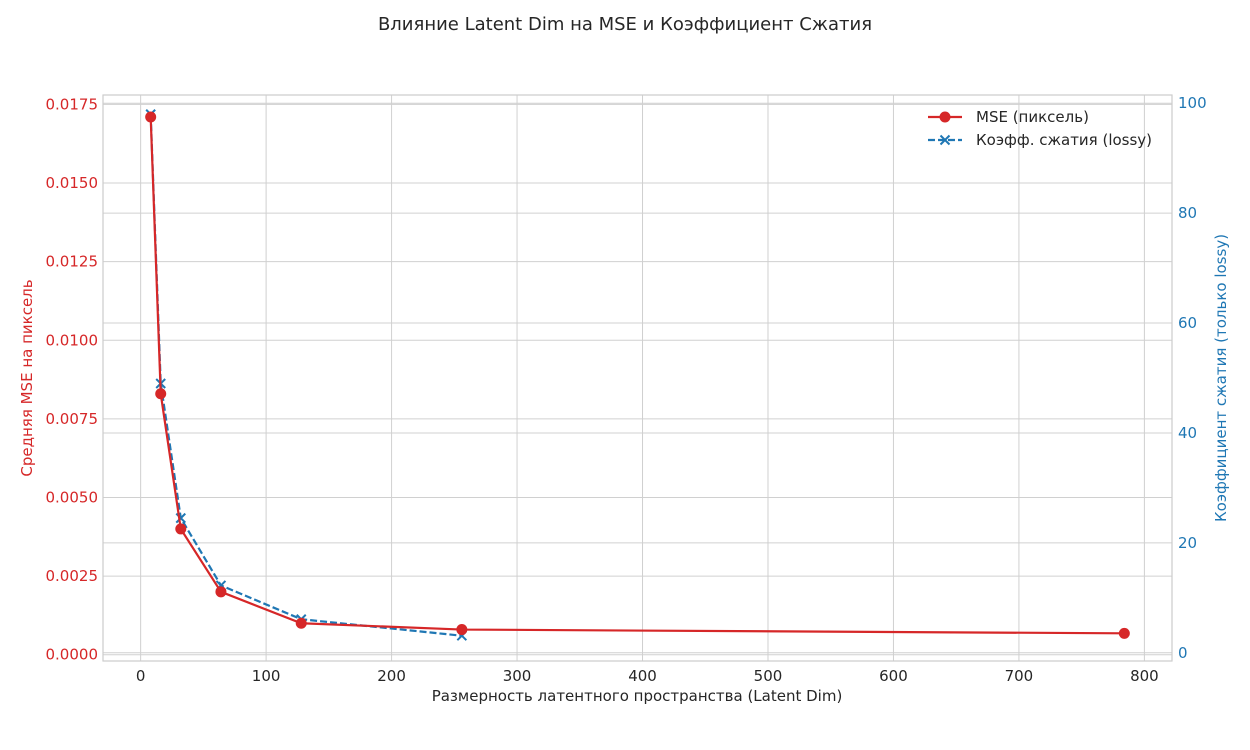  What do you see at coordinates (72, 340) in the screenshot?
I see `y-tick-label: 0.0100` at bounding box center [72, 340].